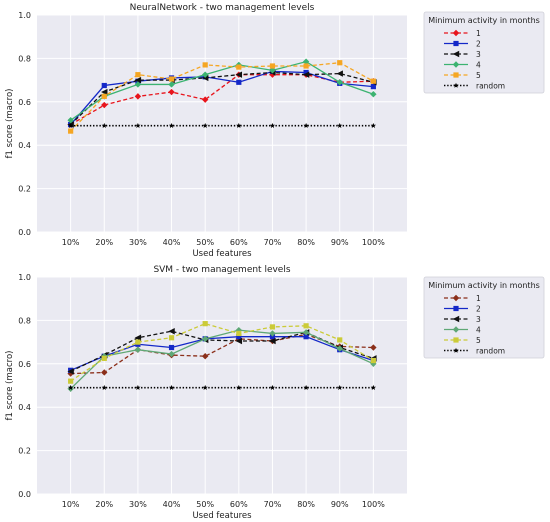 This screenshot has width=550, height=522. Describe the element at coordinates (478, 309) in the screenshot. I see `legend-label: 2` at that location.